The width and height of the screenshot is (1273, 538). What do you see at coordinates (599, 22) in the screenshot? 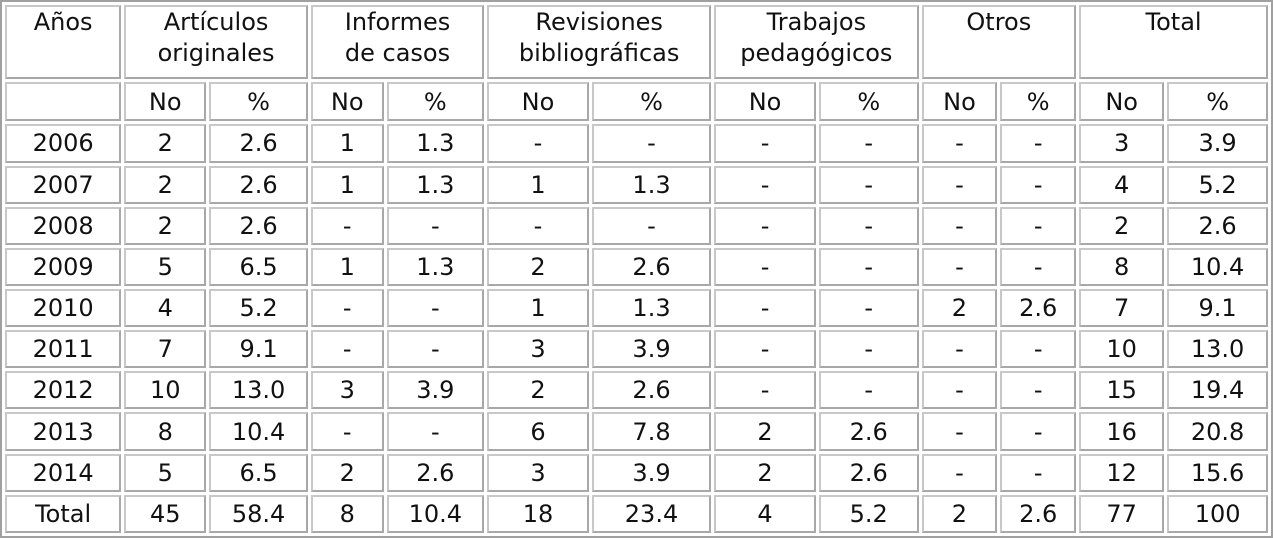
I see `header-line: Revisiones` at bounding box center [599, 22].